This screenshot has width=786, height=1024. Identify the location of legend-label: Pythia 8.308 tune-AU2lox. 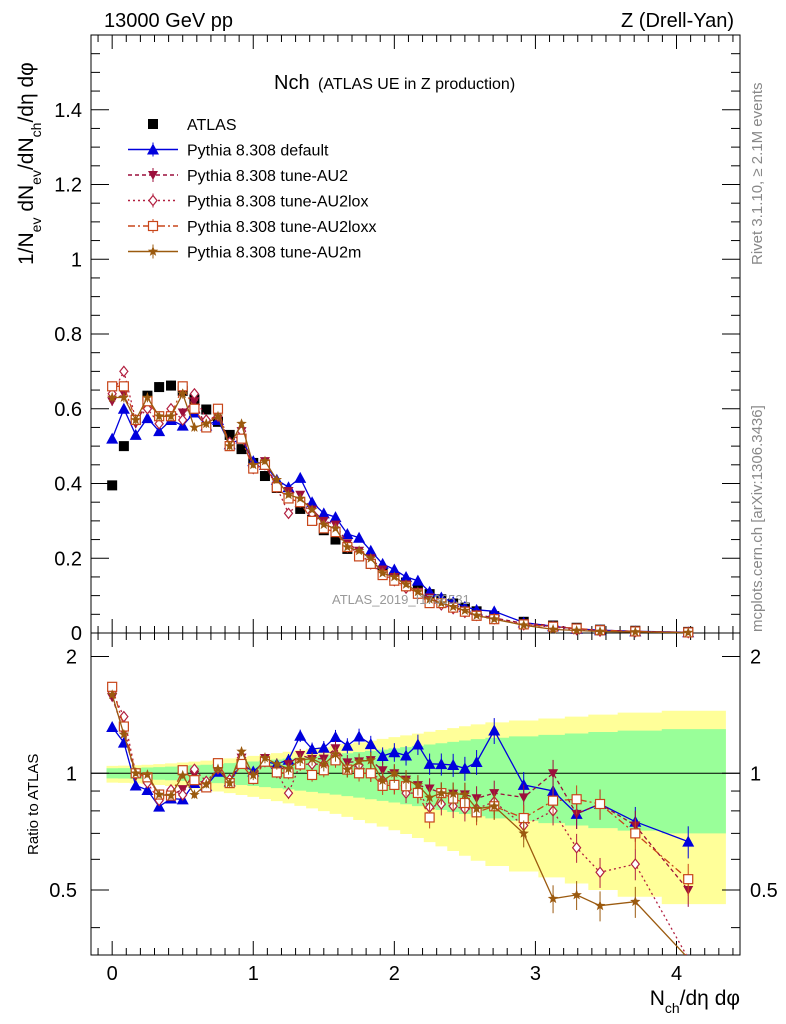
(277, 202).